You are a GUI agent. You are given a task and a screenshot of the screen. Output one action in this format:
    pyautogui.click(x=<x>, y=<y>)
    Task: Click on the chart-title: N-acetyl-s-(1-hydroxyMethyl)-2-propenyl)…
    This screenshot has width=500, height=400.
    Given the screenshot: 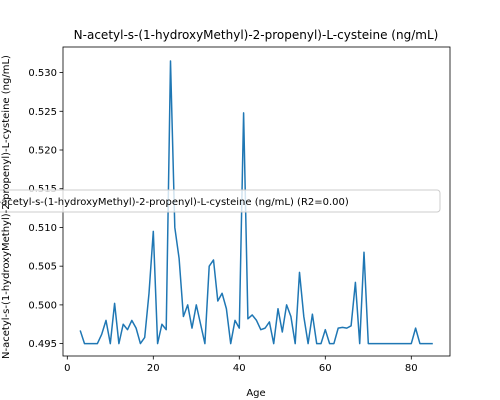 What is the action you would take?
    pyautogui.click(x=256, y=35)
    